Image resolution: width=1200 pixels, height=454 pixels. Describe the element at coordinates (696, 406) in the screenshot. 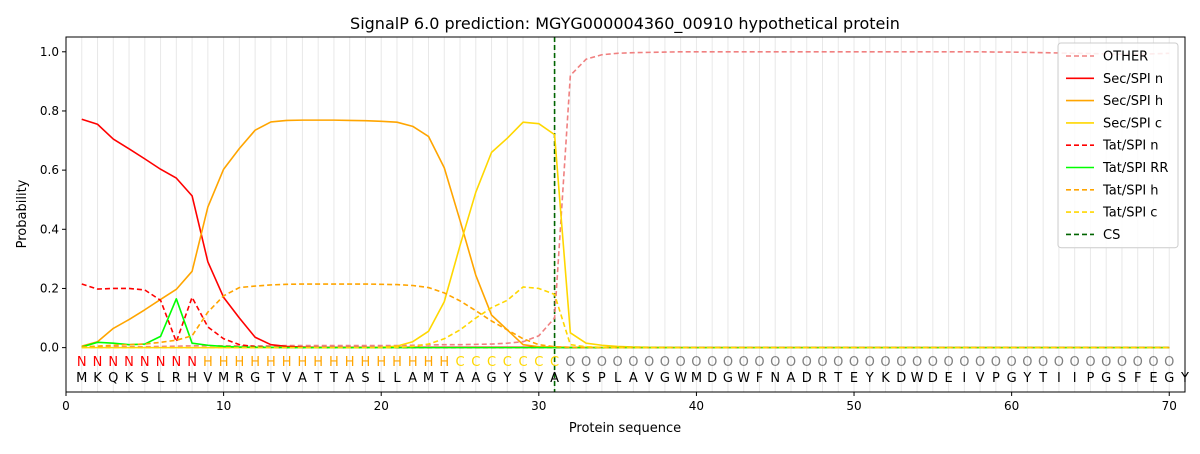

I see `x-tick-label: 40` at that location.